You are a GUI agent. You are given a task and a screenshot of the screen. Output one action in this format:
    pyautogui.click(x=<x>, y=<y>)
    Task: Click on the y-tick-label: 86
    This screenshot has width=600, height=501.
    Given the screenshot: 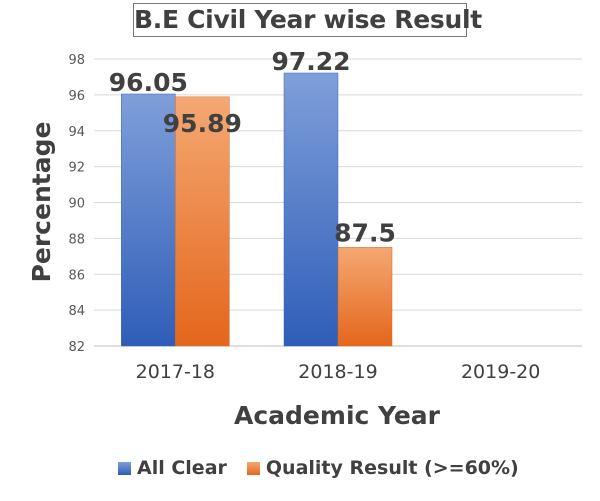 What is the action you would take?
    pyautogui.click(x=76, y=275)
    